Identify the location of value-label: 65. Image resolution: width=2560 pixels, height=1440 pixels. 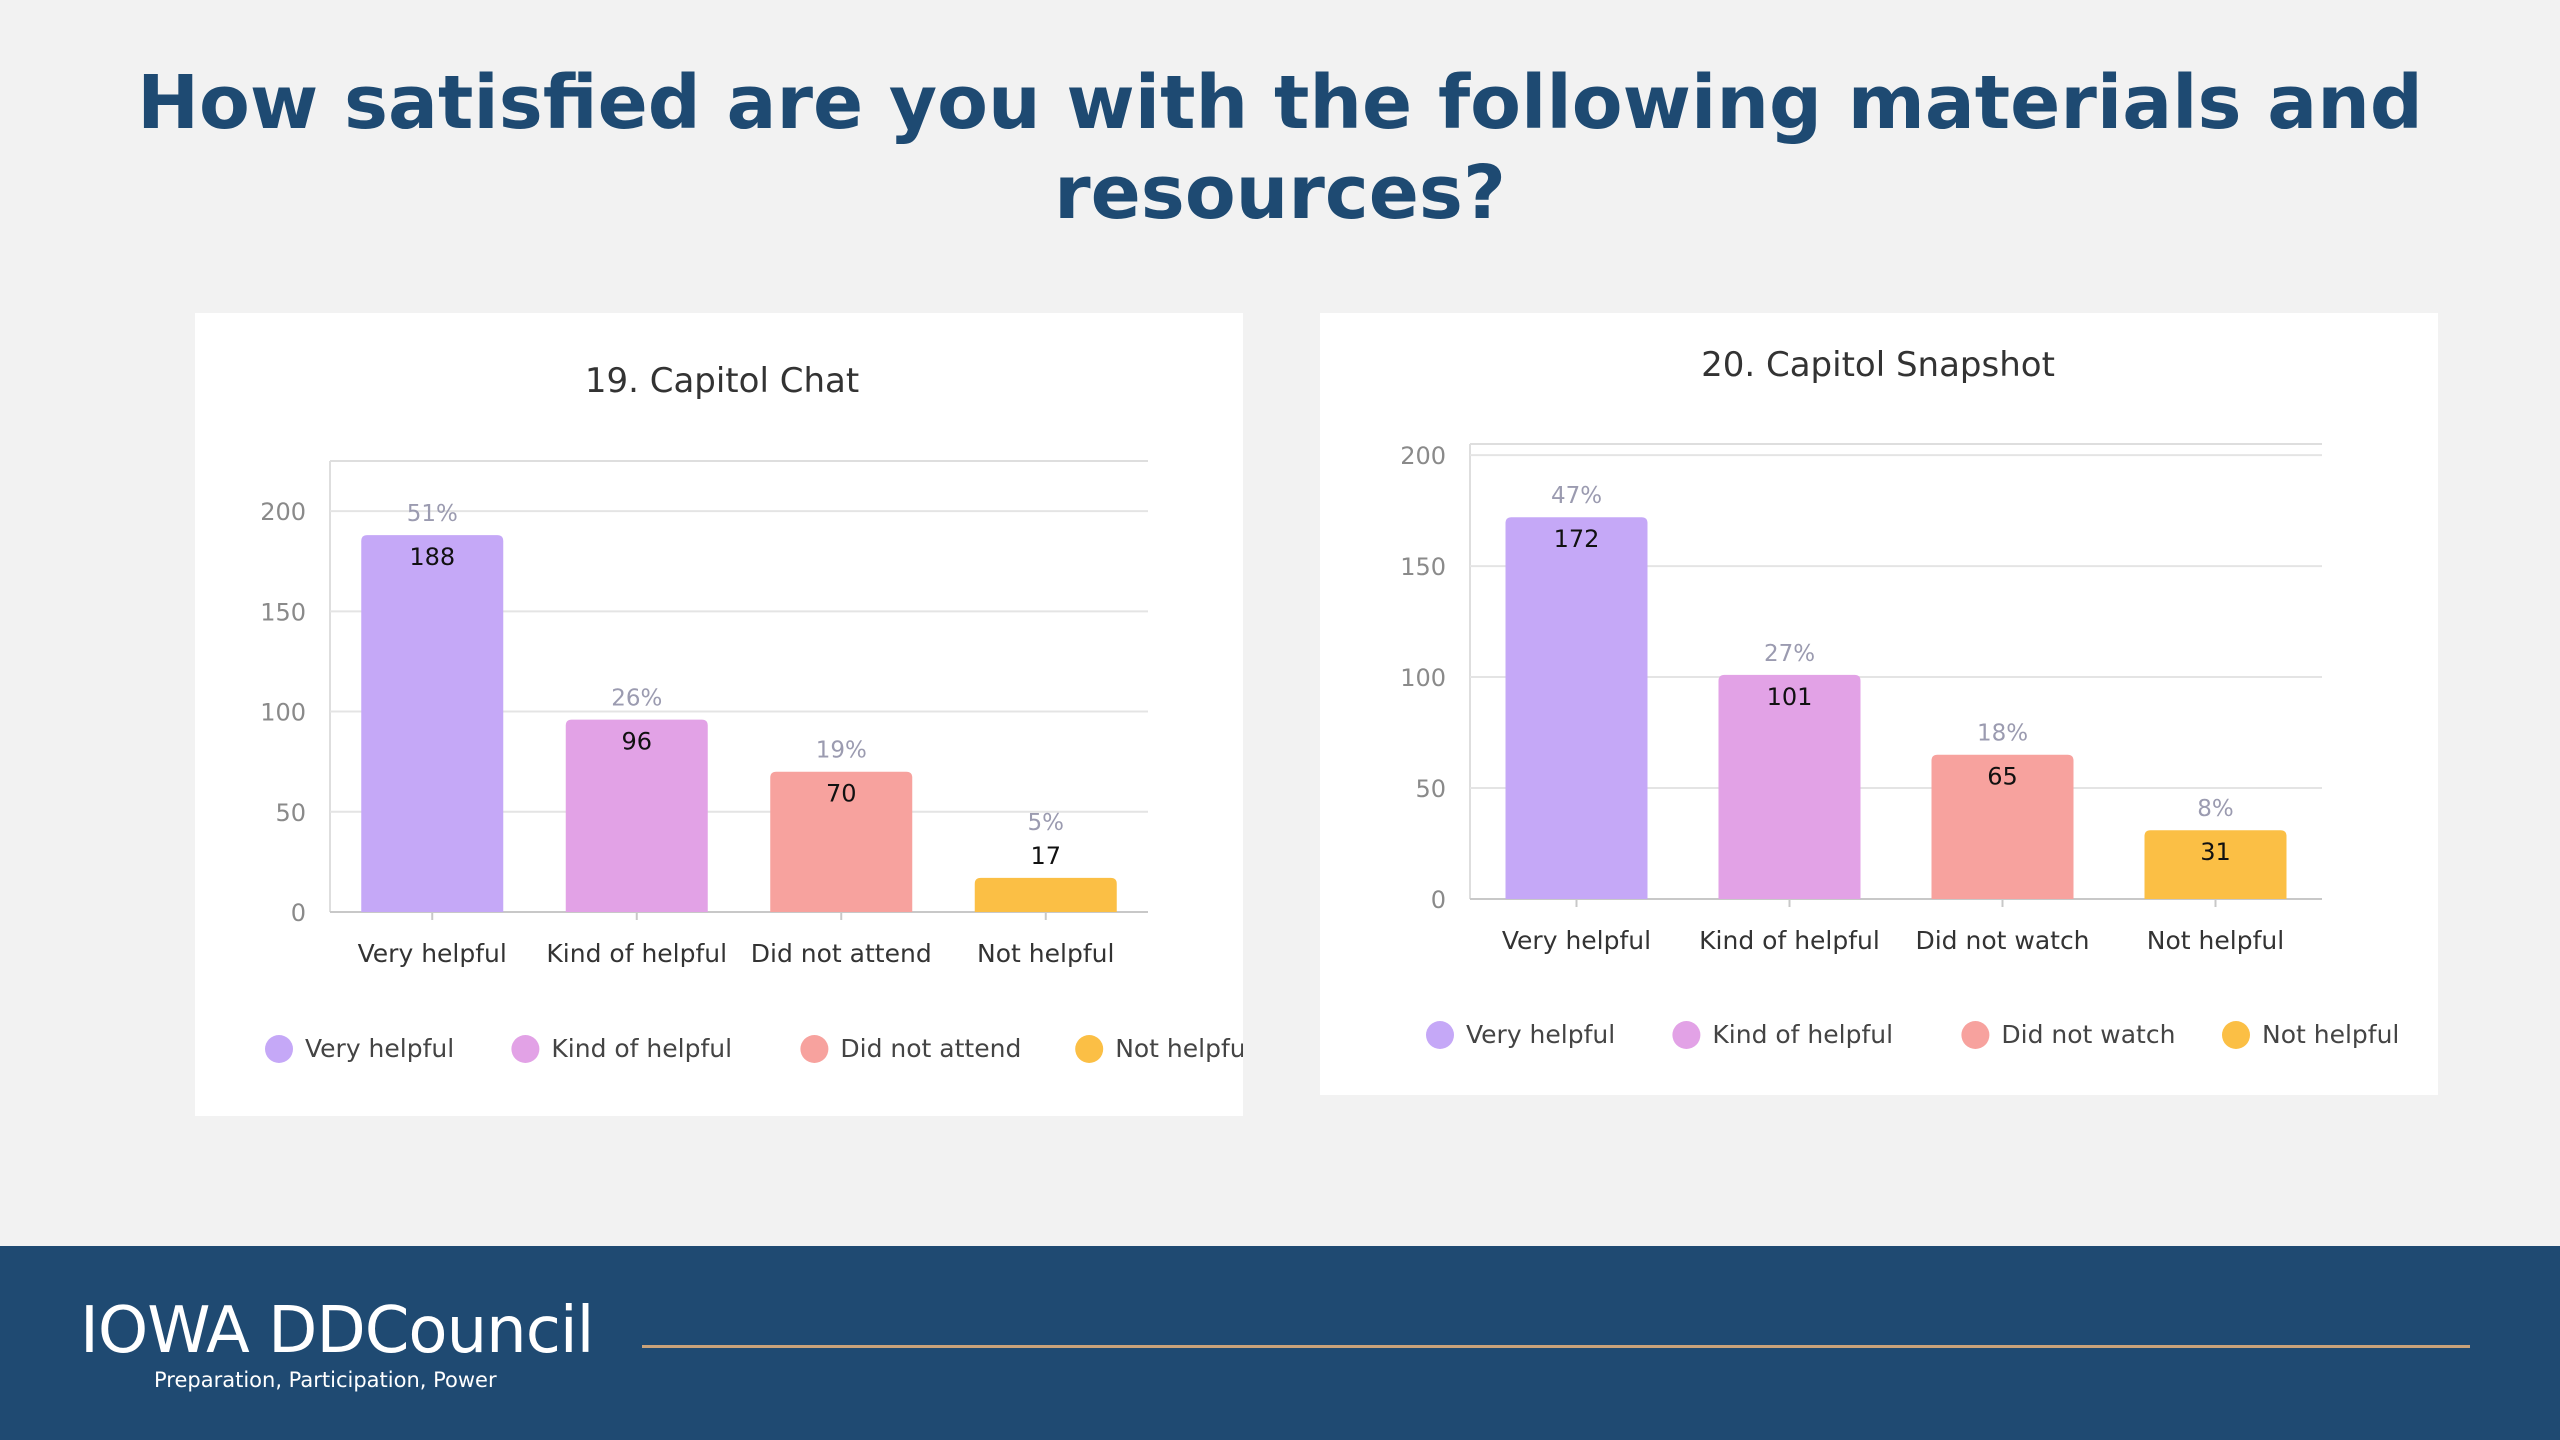
(2002, 777).